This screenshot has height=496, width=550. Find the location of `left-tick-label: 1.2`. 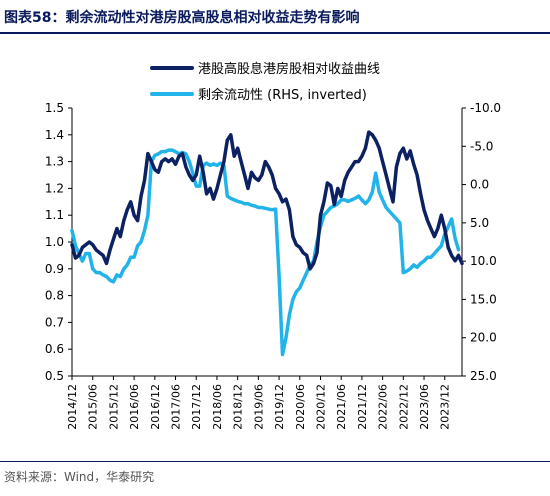

left-tick-label: 1.2 is located at coordinates (54, 188).